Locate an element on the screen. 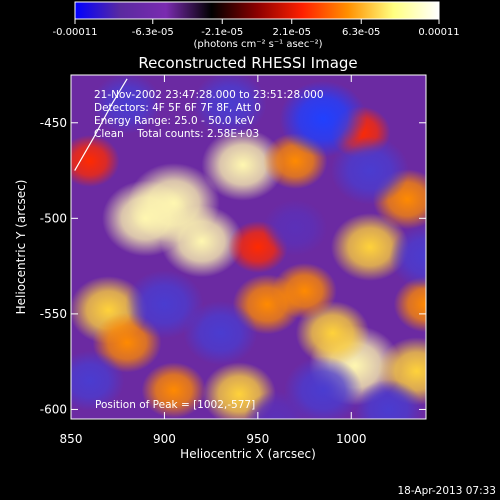  x-tick-label: 850 is located at coordinates (71, 439).